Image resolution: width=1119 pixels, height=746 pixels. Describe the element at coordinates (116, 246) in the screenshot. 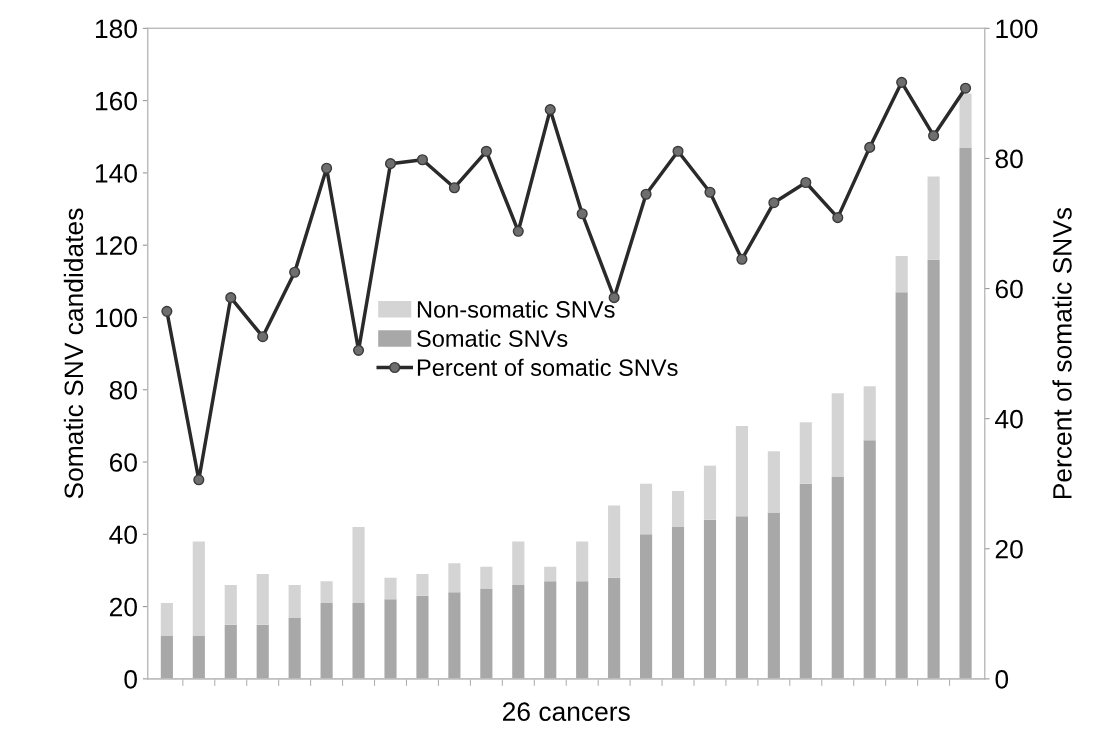

I see `y-tick-label: 120` at that location.